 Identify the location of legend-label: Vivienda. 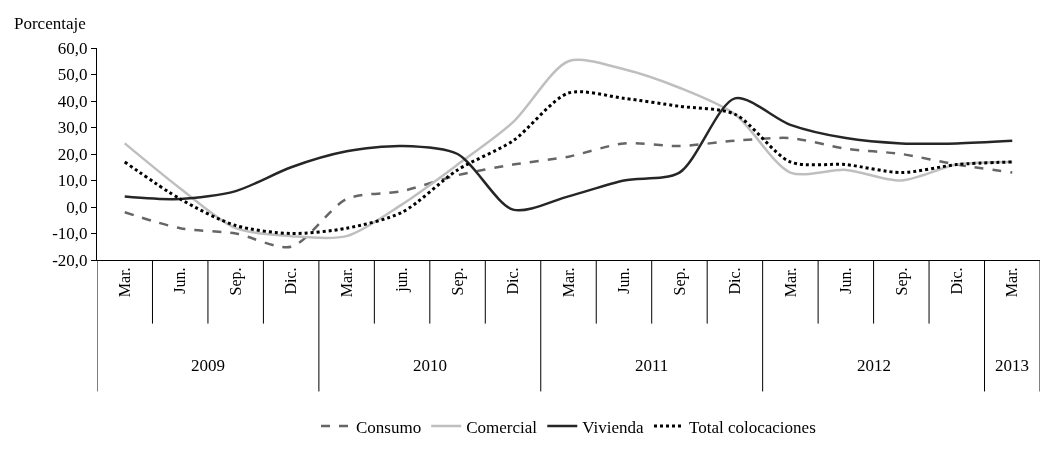
(613, 427).